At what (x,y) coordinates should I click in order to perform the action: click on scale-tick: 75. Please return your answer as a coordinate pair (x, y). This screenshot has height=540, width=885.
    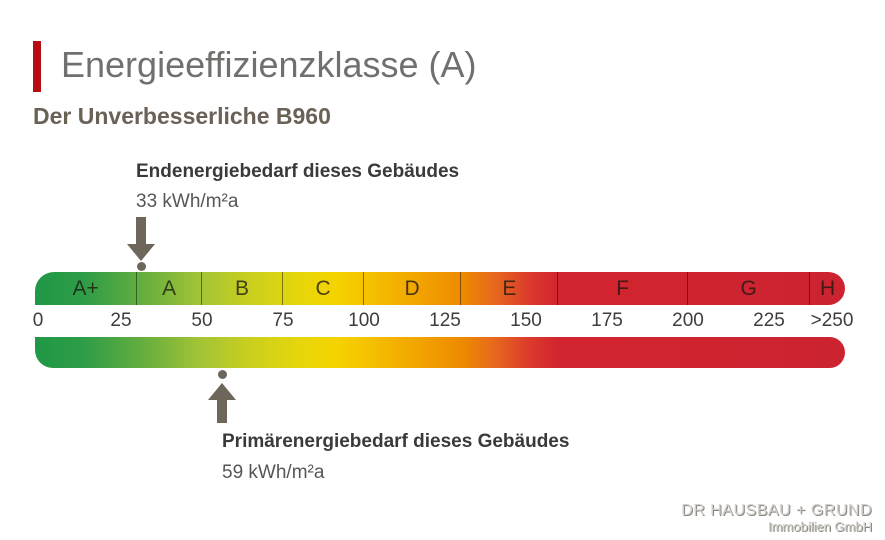
    Looking at the image, I should click on (283, 320).